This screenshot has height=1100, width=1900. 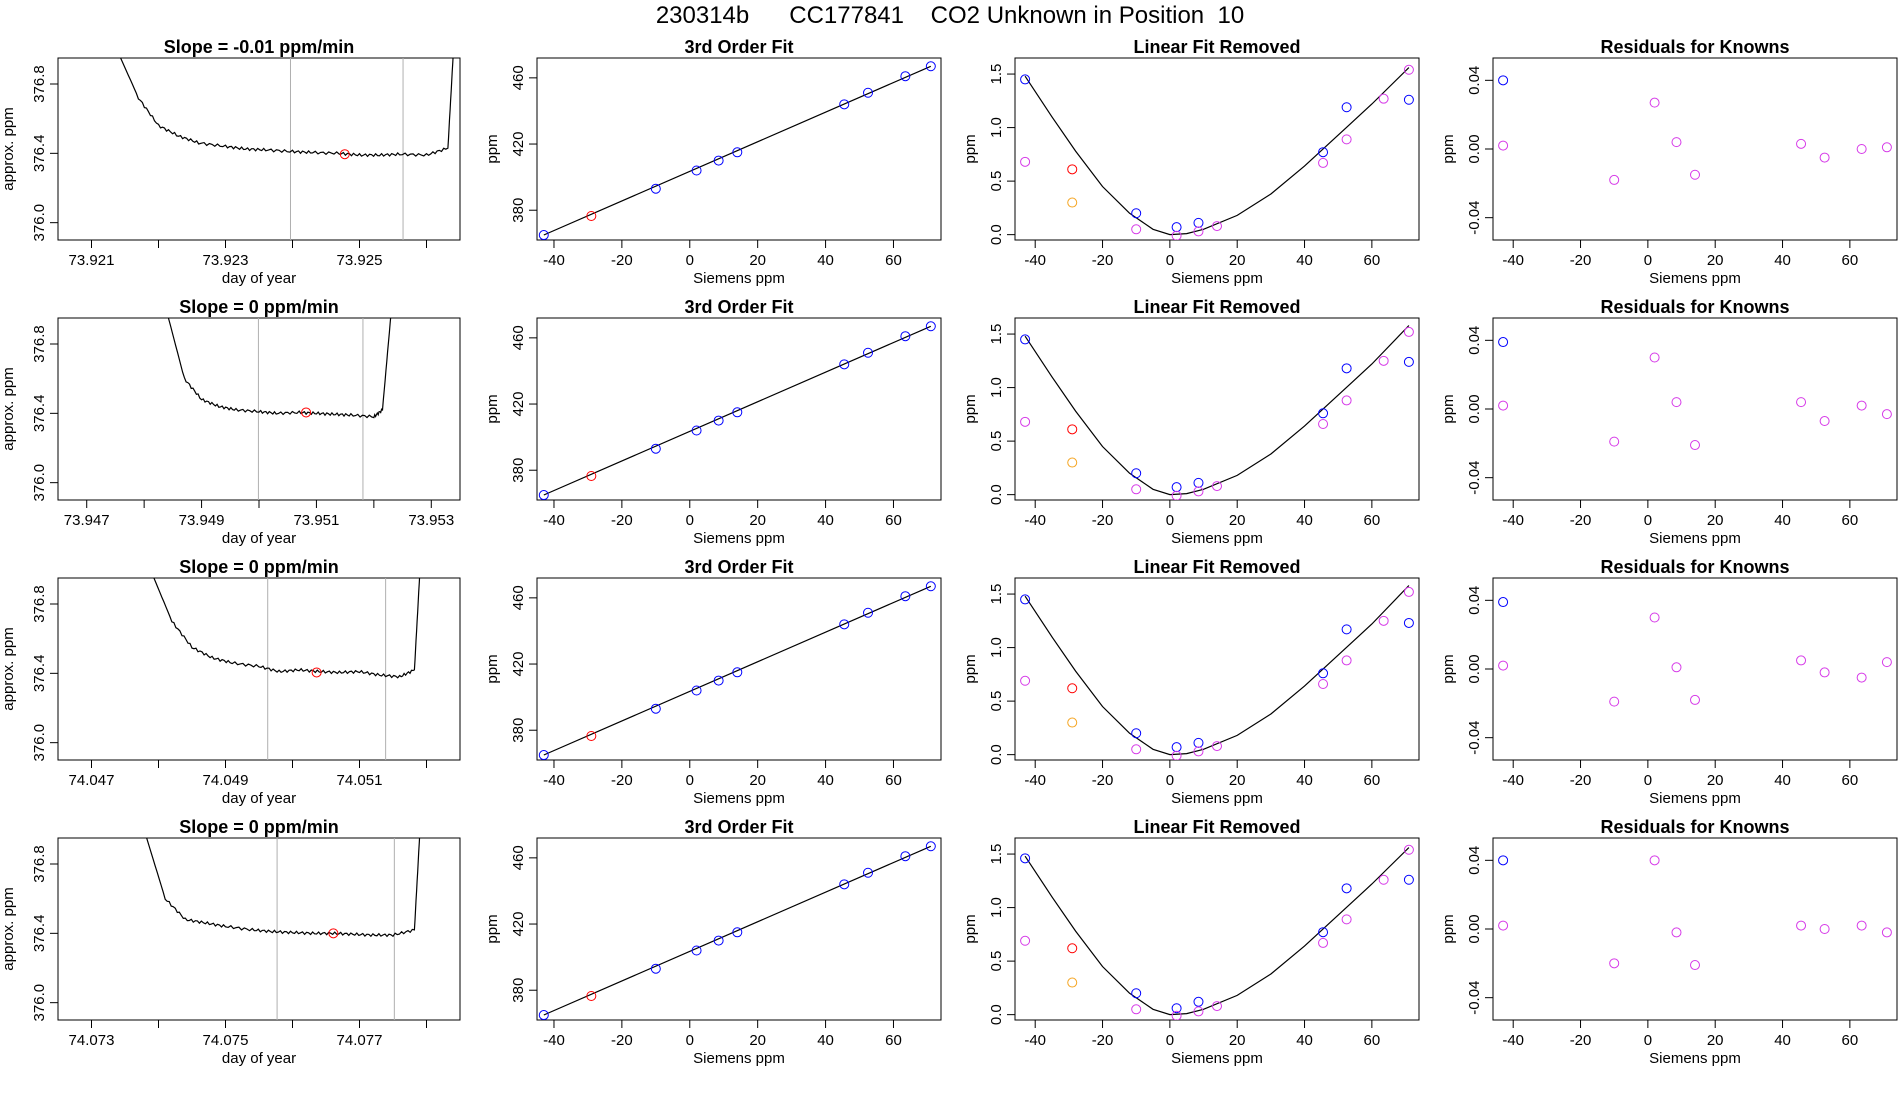 What do you see at coordinates (996, 494) in the screenshot?
I see `y-tick-label: 0.0` at bounding box center [996, 494].